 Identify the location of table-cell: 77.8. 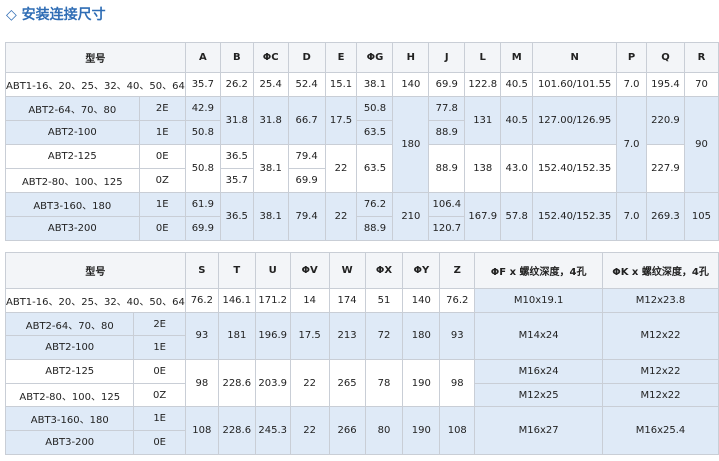
(447, 108).